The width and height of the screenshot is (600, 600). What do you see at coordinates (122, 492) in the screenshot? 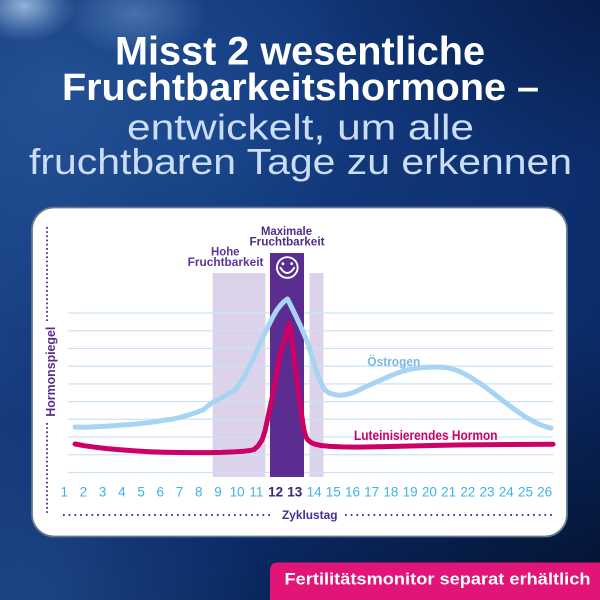
I see `svg-text: 4` at bounding box center [122, 492].